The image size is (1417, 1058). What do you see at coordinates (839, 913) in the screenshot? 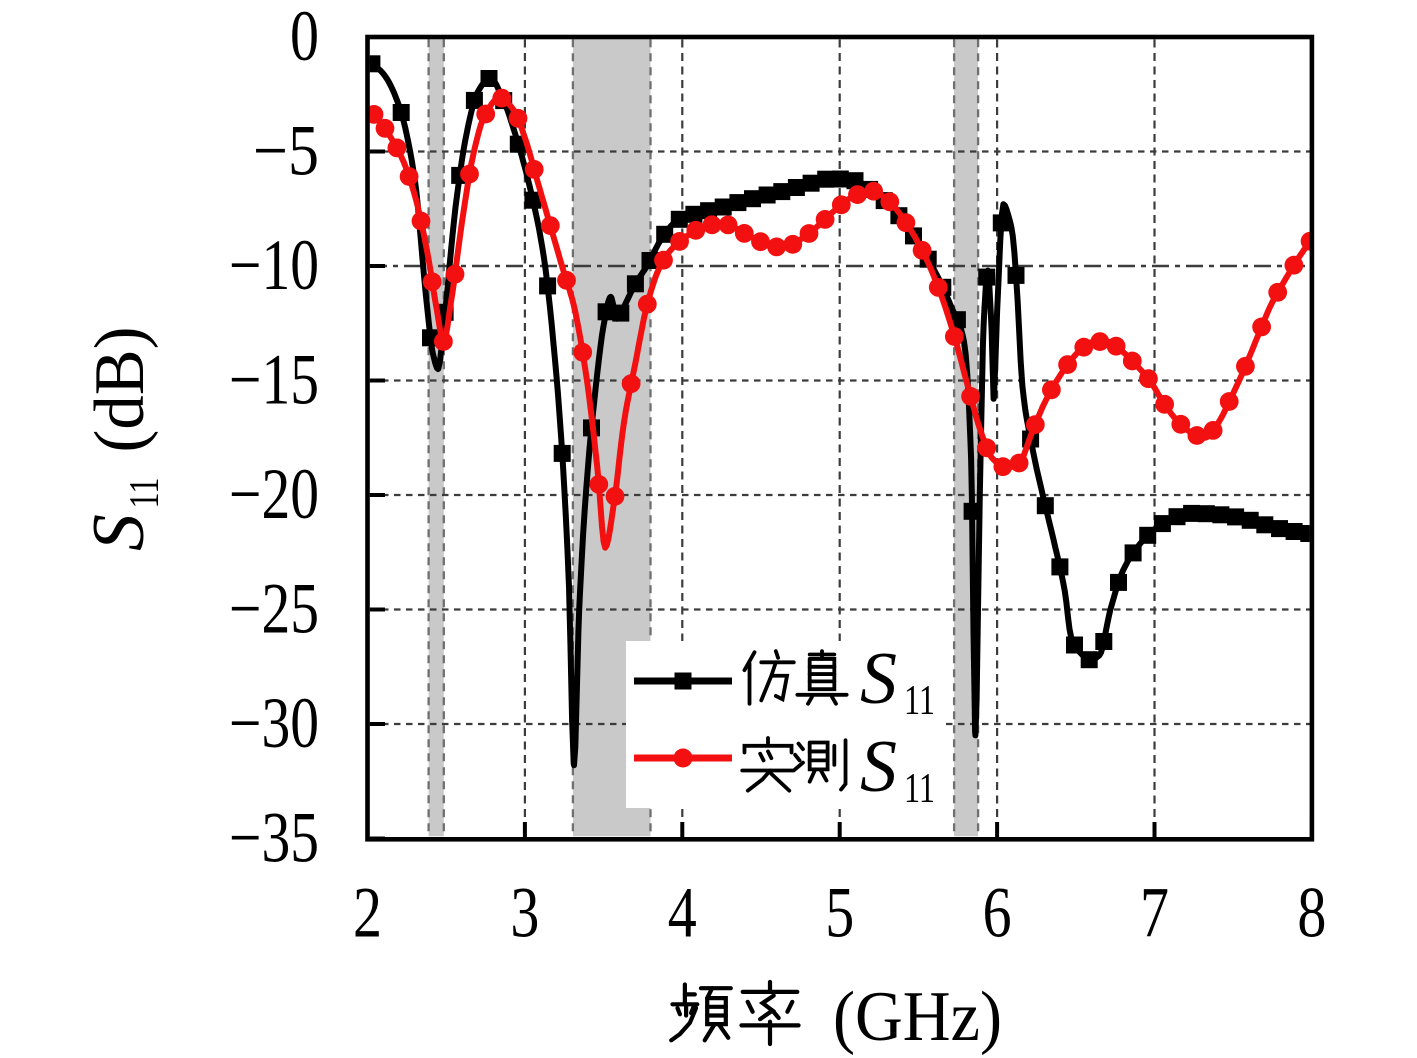
I see `svg-text: 5` at bounding box center [839, 913].